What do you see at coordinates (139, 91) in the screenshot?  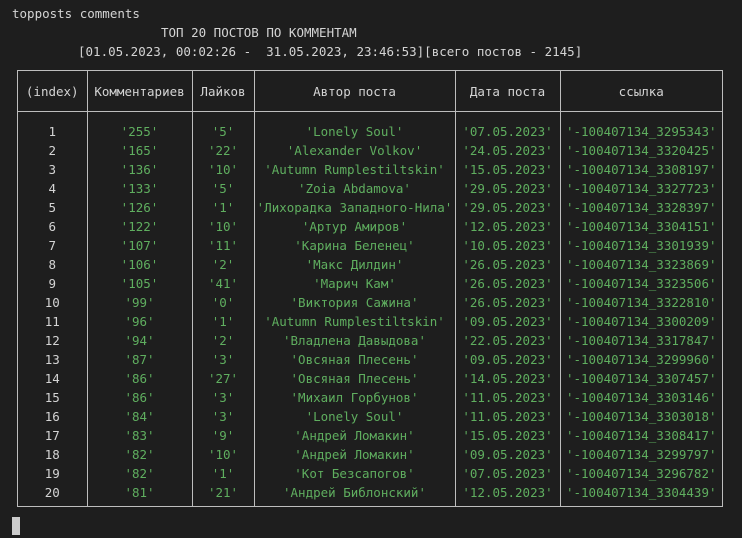 I see `header-comments: Комментариев` at bounding box center [139, 91].